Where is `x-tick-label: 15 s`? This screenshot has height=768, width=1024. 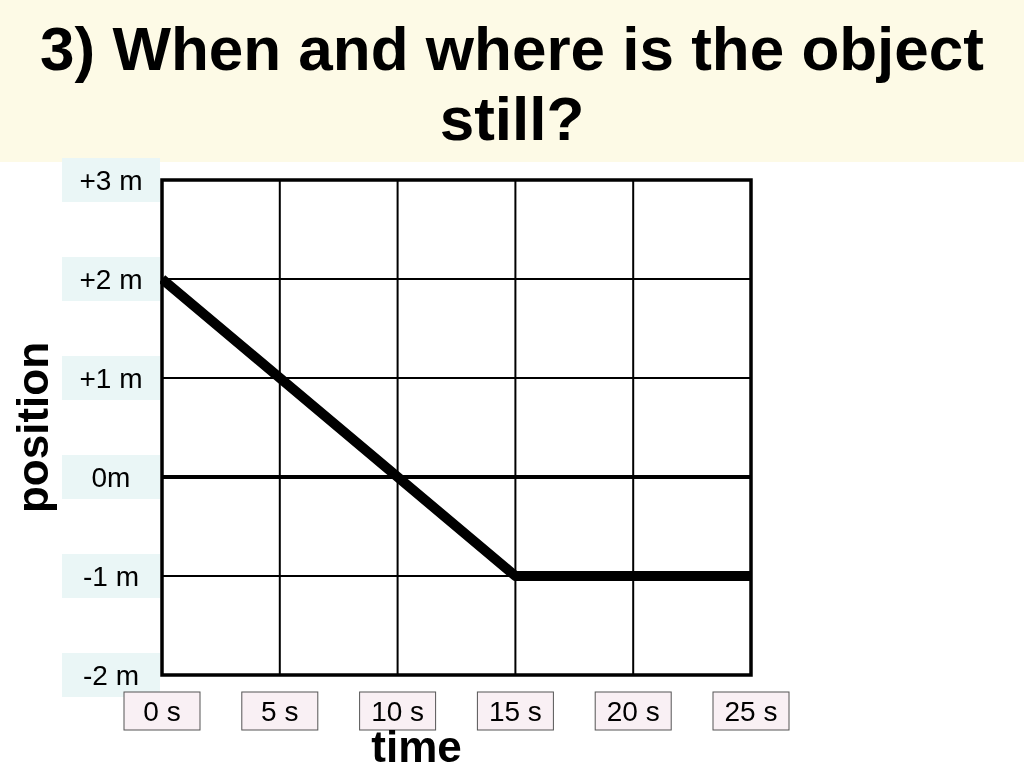
x-tick-label: 15 s is located at coordinates (515, 711).